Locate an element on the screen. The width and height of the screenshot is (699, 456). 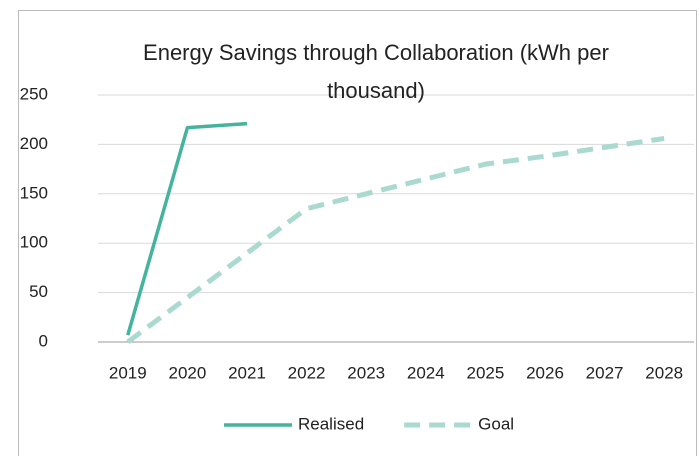
y-tick-label: 250 is located at coordinates (34, 93).